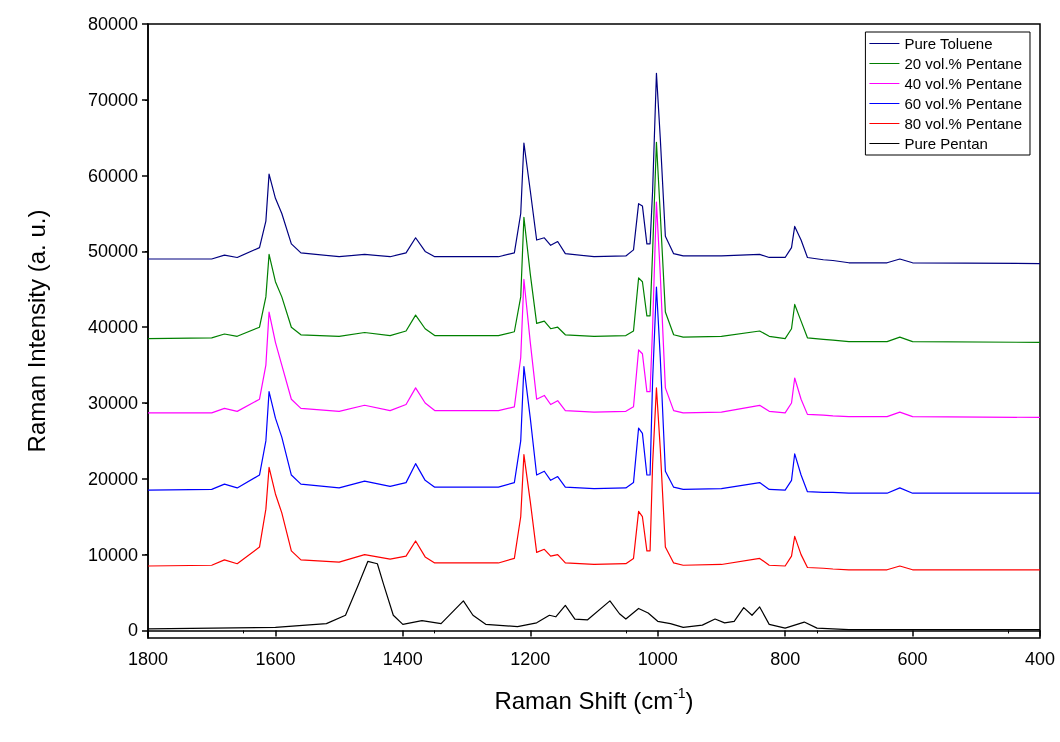 The height and width of the screenshot is (742, 1060). I want to click on x-tick-label: 1200, so click(530, 659).